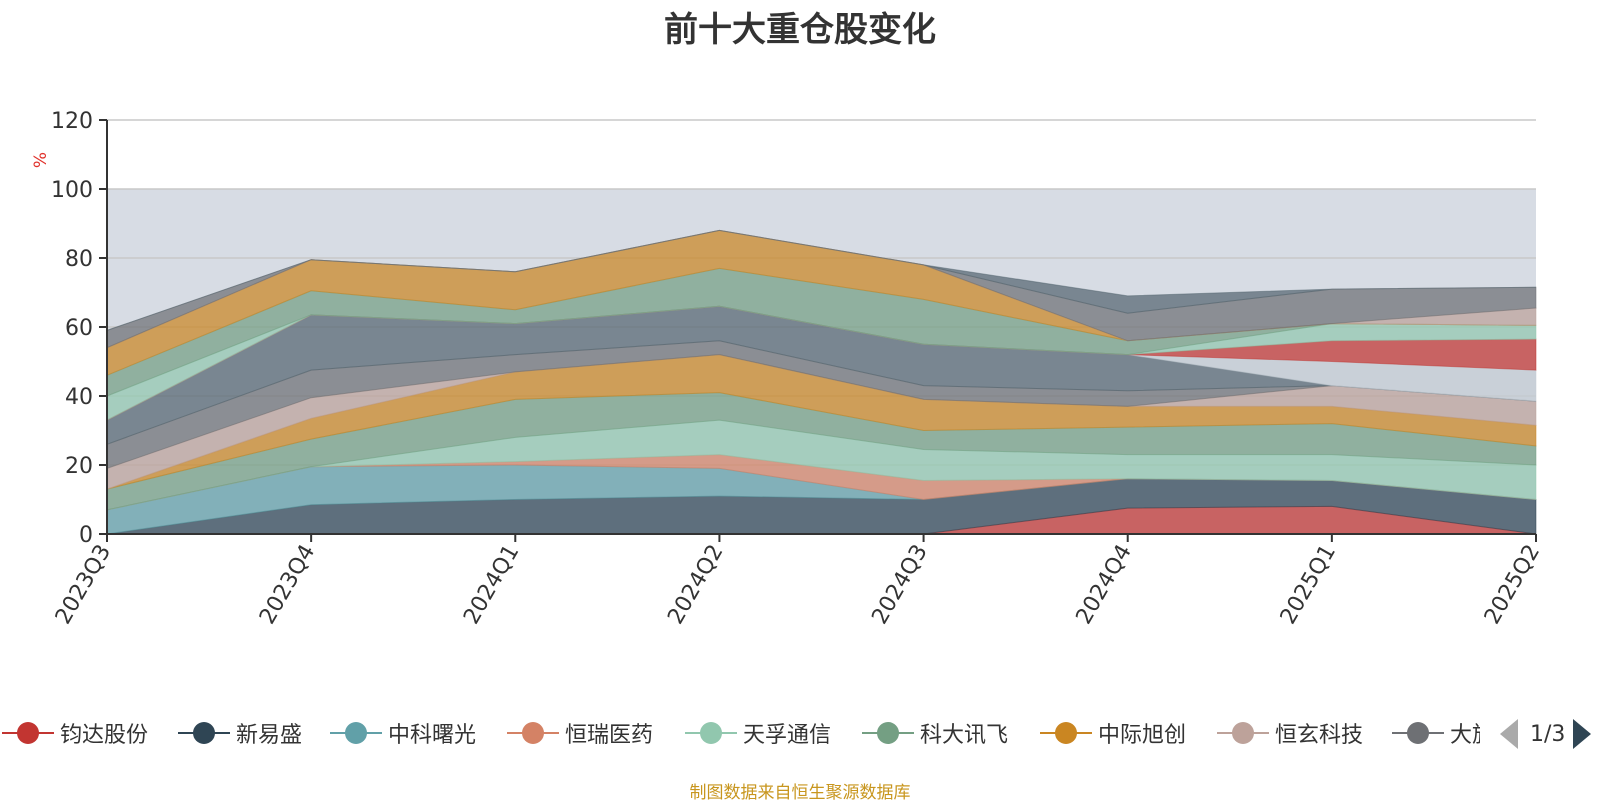 Image resolution: width=1600 pixels, height=803 pixels. Describe the element at coordinates (79, 466) in the screenshot. I see `y-tick-label: 20` at that location.